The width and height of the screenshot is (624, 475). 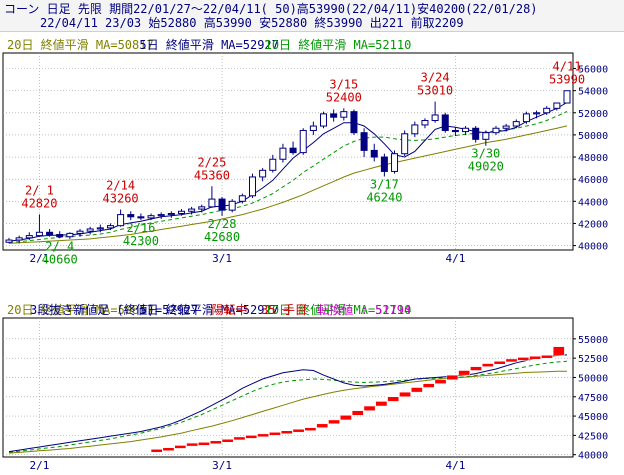 What do you see at coordinates (121, 198) in the screenshot?
I see `high-annotation-value: 43260` at bounding box center [121, 198].